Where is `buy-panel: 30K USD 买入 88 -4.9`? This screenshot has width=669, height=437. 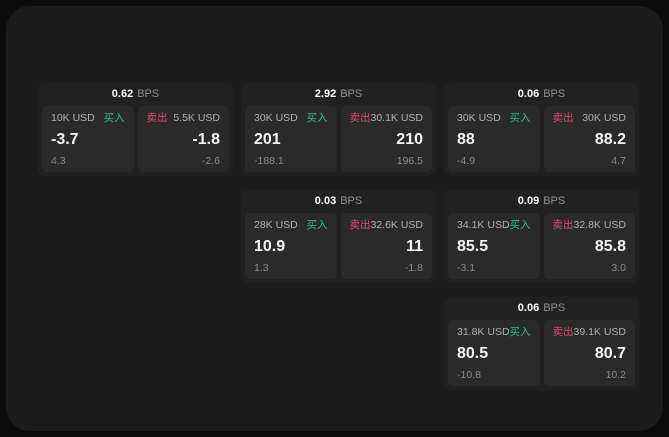
buy-panel: 30K USD 买入 88 -4.9 is located at coordinates (494, 139).